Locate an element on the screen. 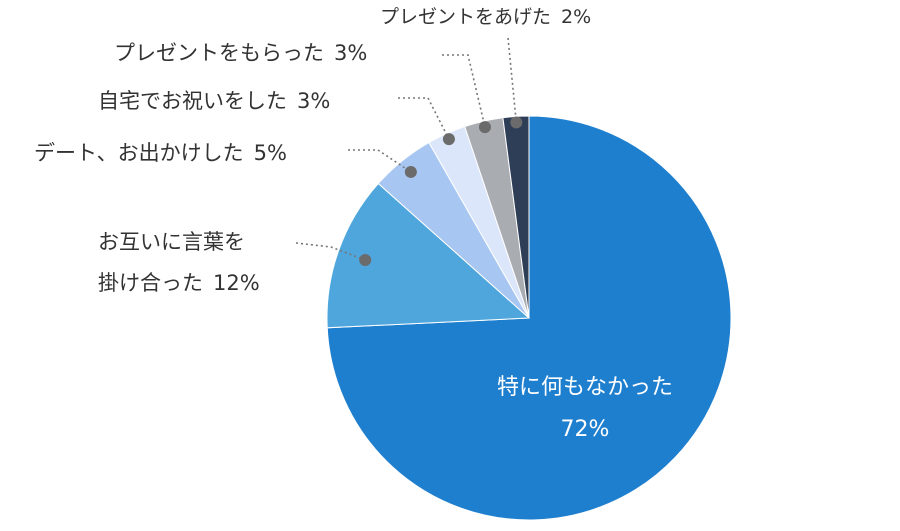  slice-label: プレゼントをもらった 3% is located at coordinates (240, 53).